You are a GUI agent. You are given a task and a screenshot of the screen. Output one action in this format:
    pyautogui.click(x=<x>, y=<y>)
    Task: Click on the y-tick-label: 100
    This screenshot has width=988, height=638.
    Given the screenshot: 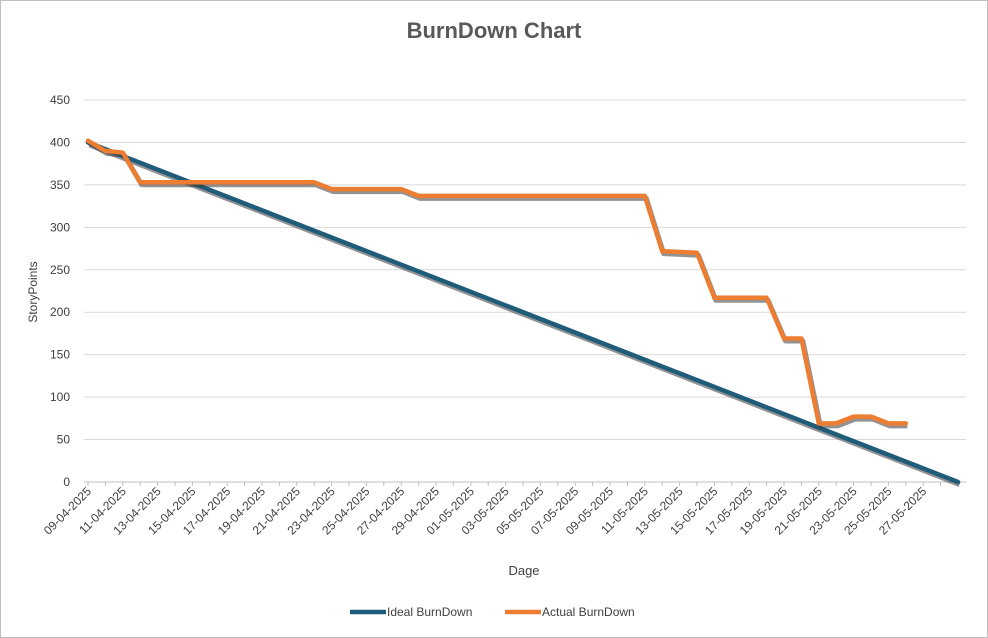 What is the action you would take?
    pyautogui.click(x=60, y=397)
    